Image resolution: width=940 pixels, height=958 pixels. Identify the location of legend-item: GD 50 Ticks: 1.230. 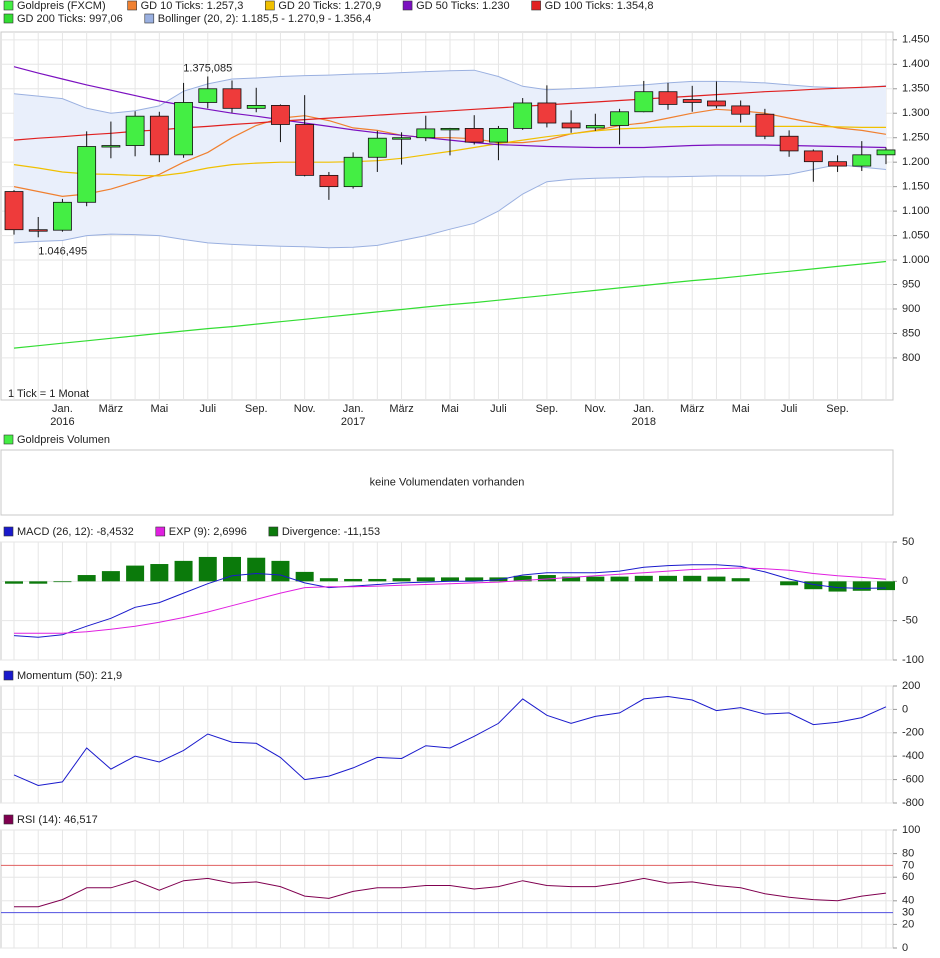
(456, 6).